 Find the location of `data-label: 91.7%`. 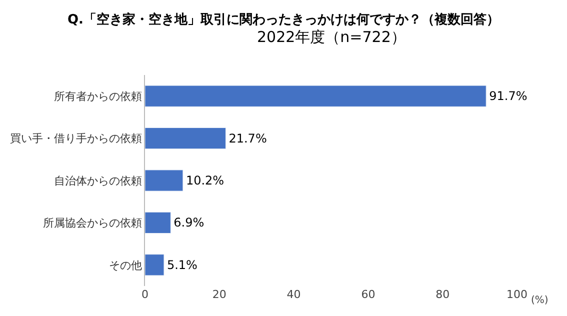

data-label: 91.7% is located at coordinates (508, 96).